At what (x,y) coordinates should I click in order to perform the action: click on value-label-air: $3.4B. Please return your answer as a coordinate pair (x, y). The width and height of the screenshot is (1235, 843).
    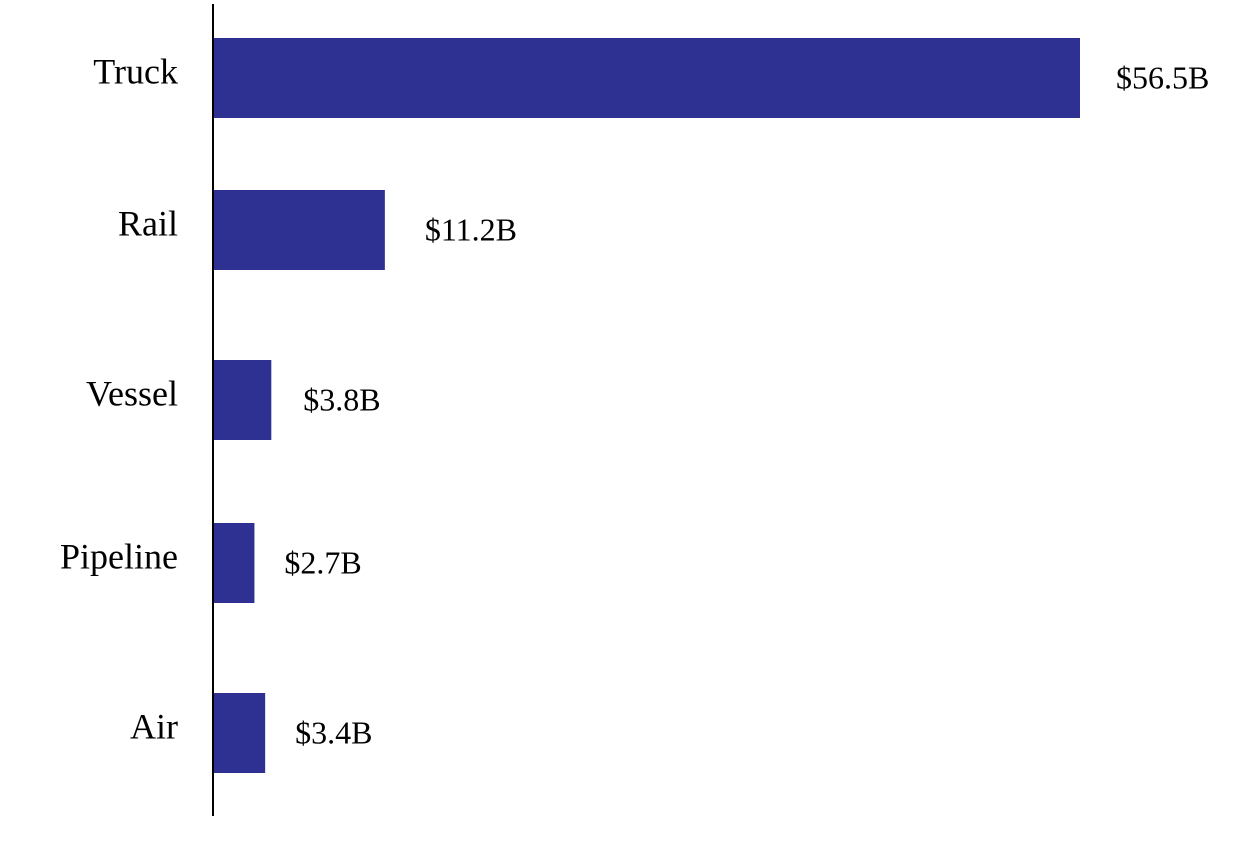
    Looking at the image, I should click on (333, 732).